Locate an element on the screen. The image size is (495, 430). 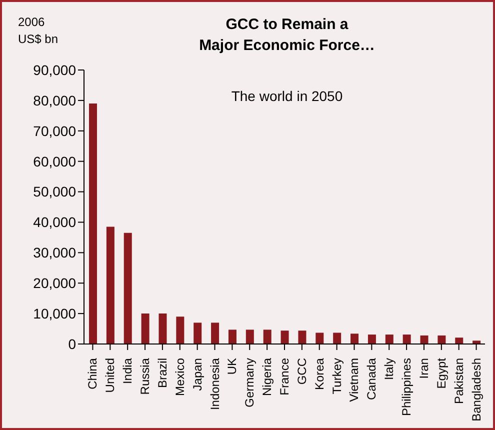
y-tick-label: 60,000 is located at coordinates (54, 161).